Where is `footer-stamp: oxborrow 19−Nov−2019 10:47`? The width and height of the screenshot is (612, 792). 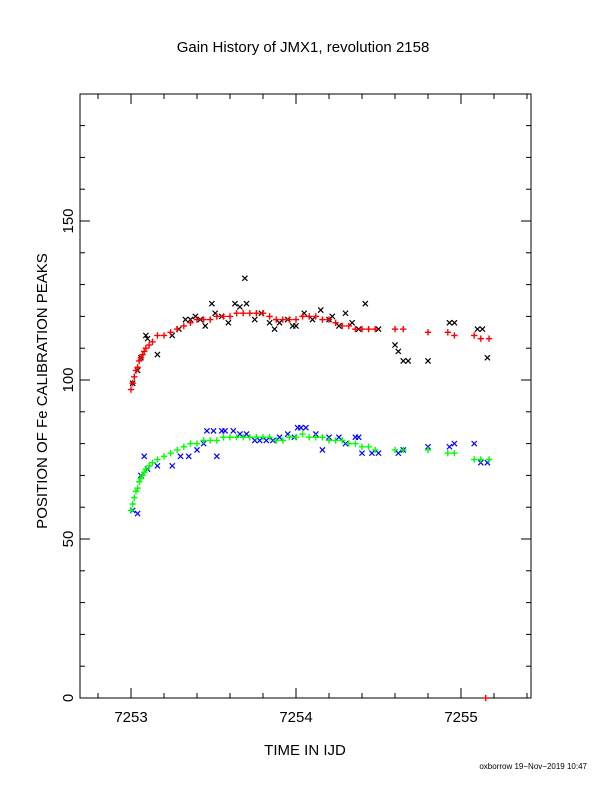
footer-stamp: oxborrow 19−Nov−2019 10:47 is located at coordinates (533, 766).